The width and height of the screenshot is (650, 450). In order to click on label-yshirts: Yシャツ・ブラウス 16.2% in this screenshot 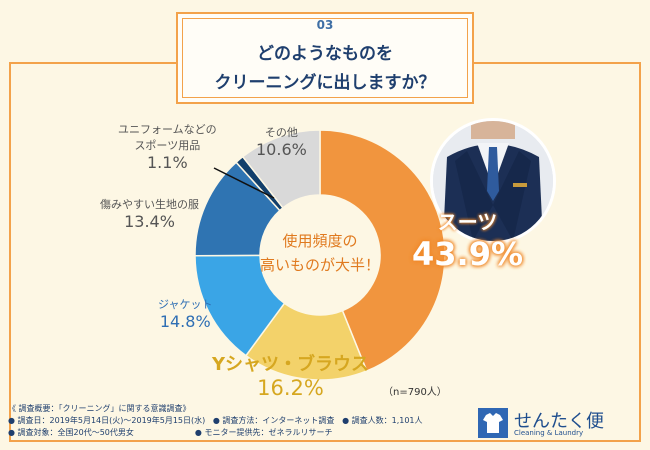, I will do `click(290, 375)`.